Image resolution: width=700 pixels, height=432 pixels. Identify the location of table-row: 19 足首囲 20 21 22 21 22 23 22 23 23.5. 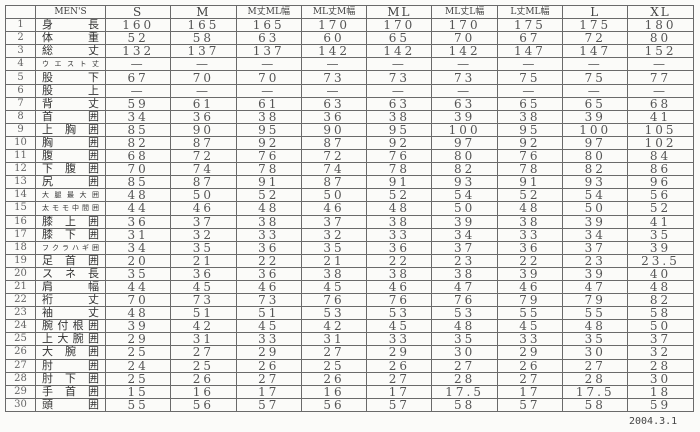
(349, 260).